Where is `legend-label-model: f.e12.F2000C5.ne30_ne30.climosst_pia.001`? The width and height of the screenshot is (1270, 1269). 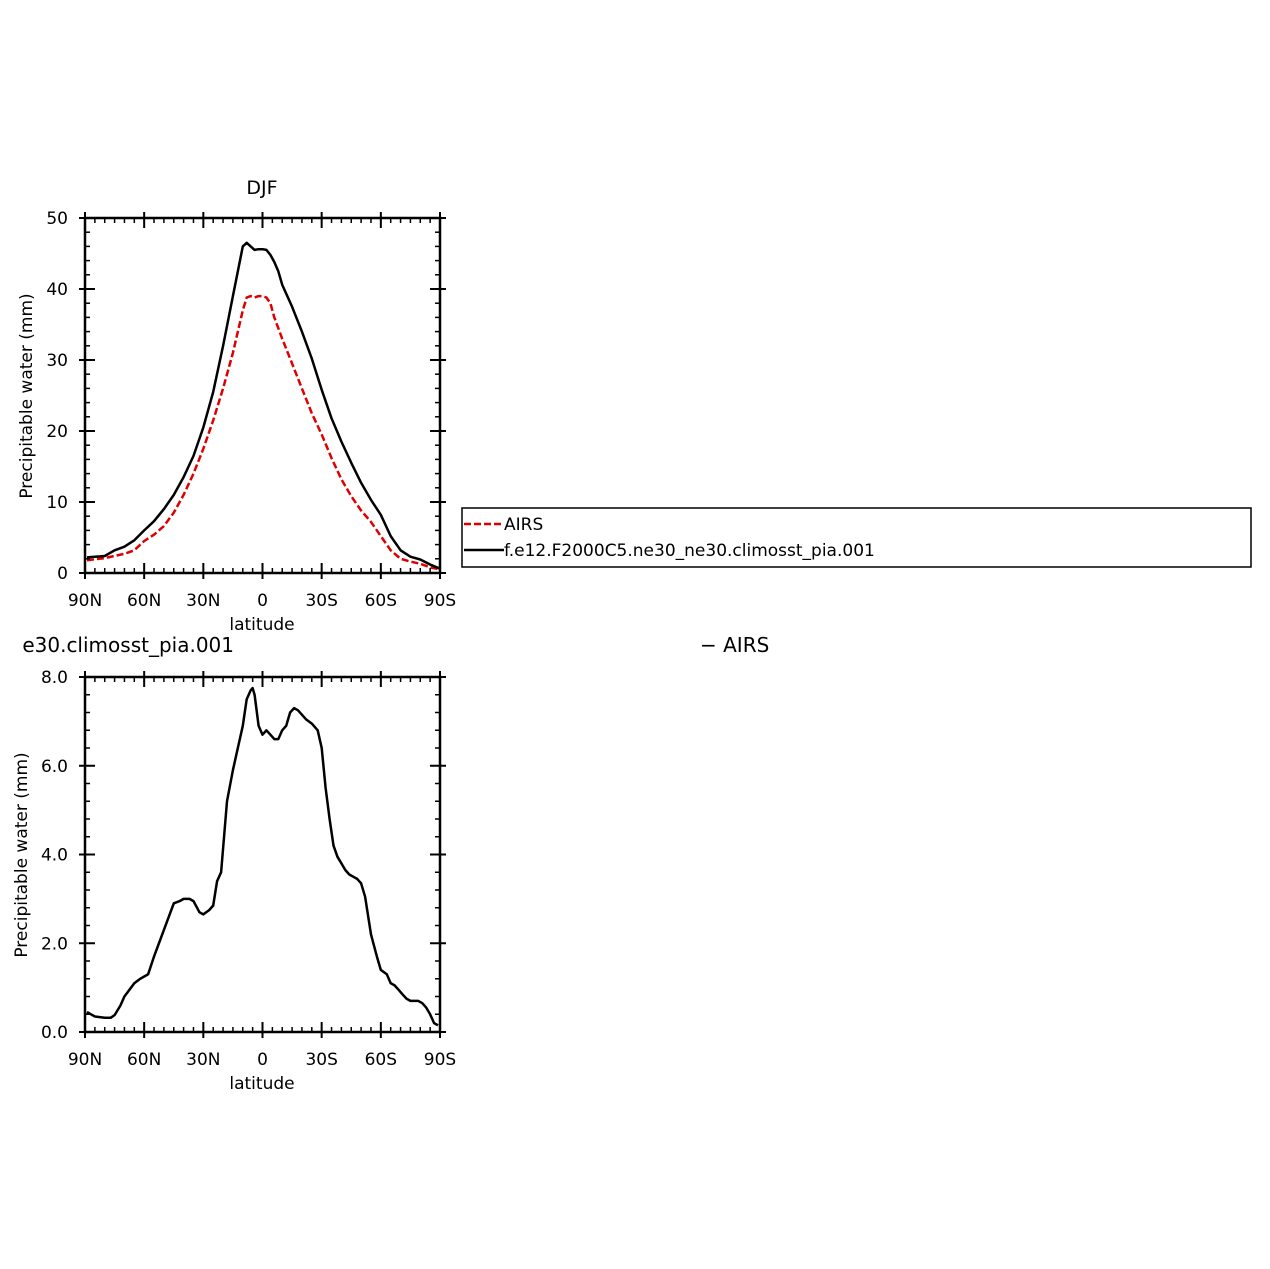 legend-label-model: f.e12.F2000C5.ne30_ne30.climosst_pia.001 is located at coordinates (689, 551).